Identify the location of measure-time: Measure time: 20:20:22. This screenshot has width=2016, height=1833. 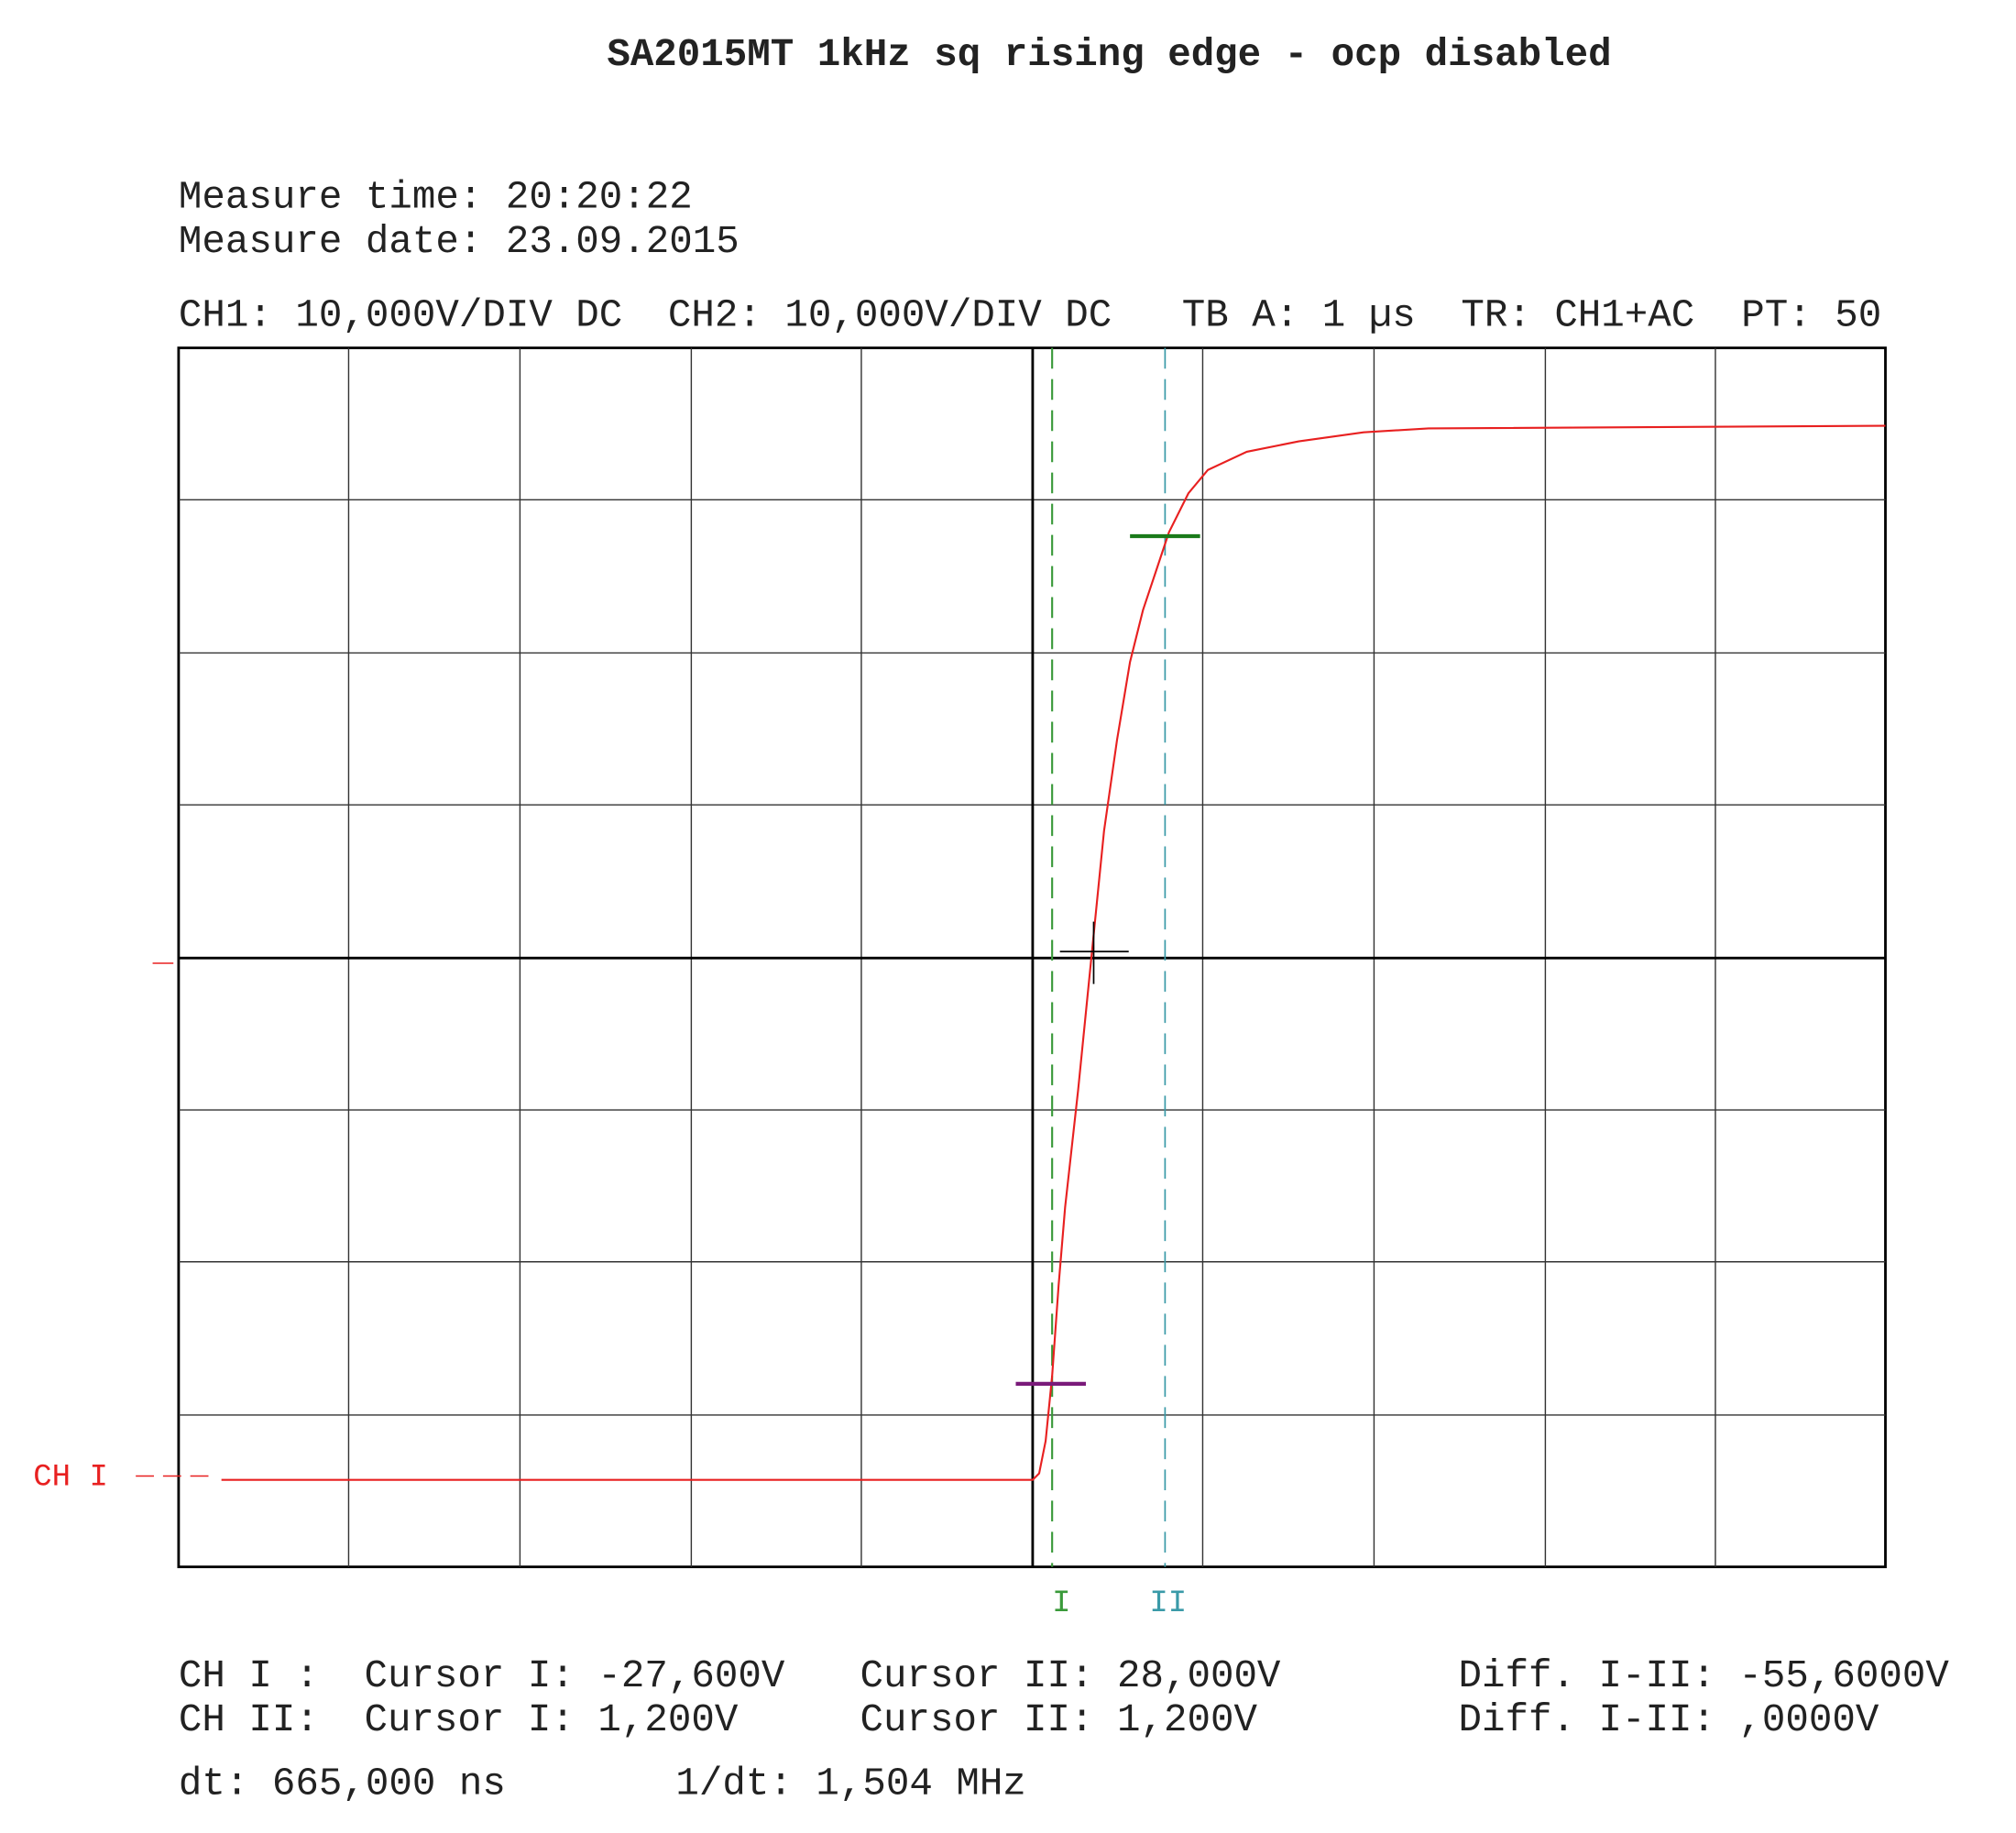
(436, 198).